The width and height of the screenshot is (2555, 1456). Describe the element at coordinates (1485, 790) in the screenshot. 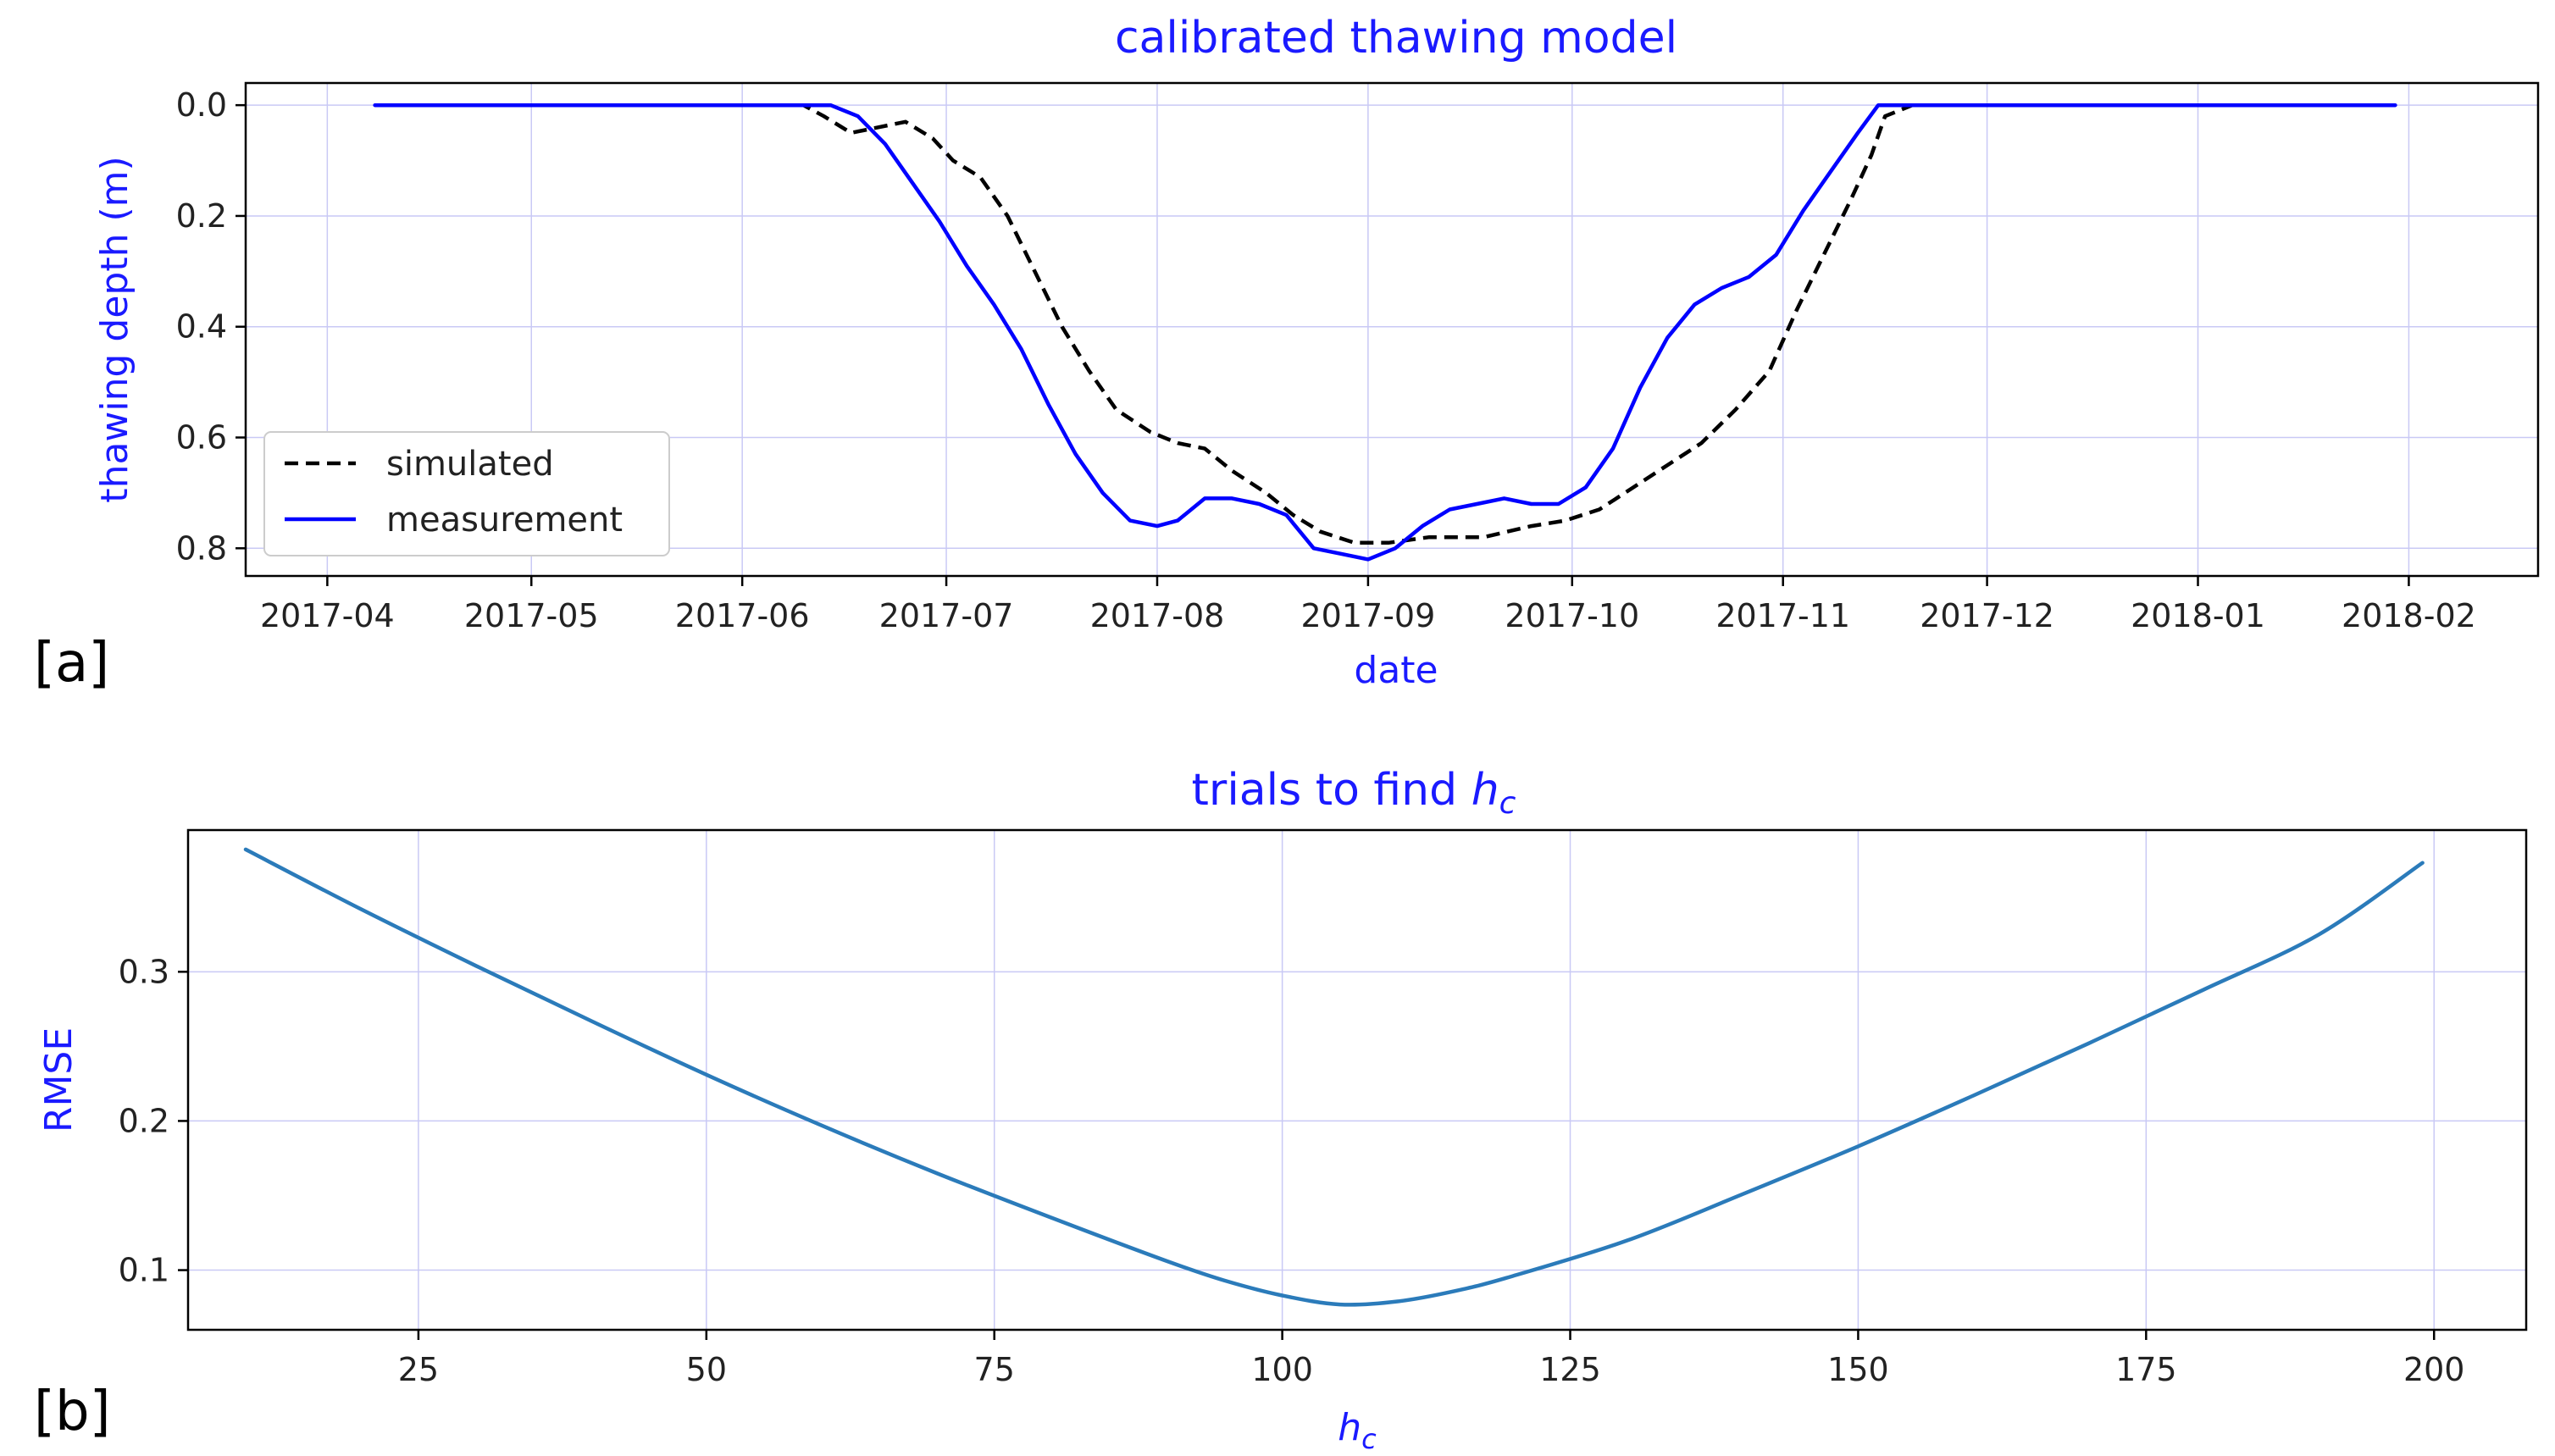

I see `chart-b-title-symbol: h` at that location.